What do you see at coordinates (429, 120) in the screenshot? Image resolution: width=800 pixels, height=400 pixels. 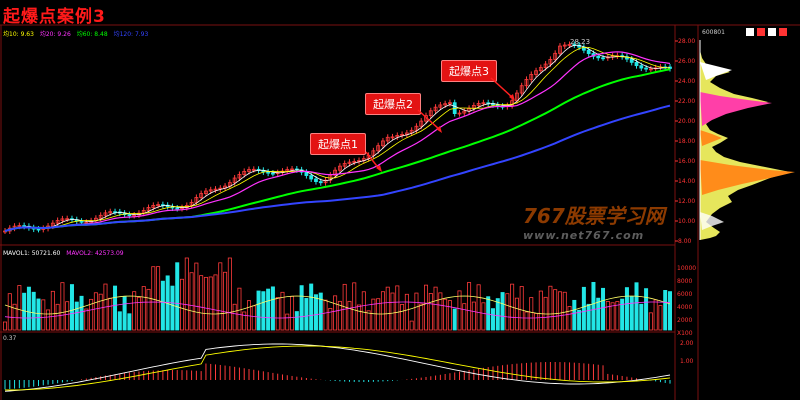 I see `callout-2-arrow` at bounding box center [429, 120].